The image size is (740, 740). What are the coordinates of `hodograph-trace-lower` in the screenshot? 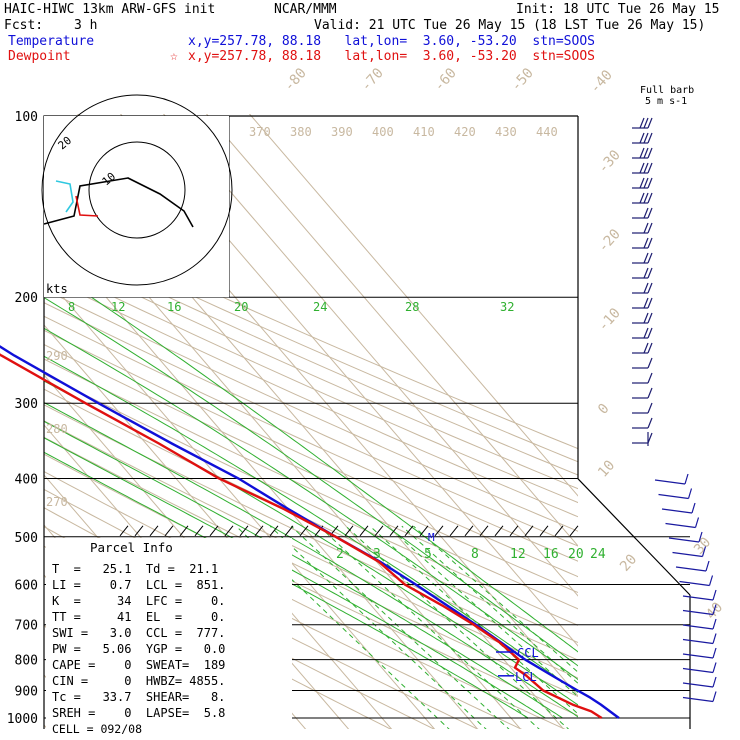 It's located at (87, 206).